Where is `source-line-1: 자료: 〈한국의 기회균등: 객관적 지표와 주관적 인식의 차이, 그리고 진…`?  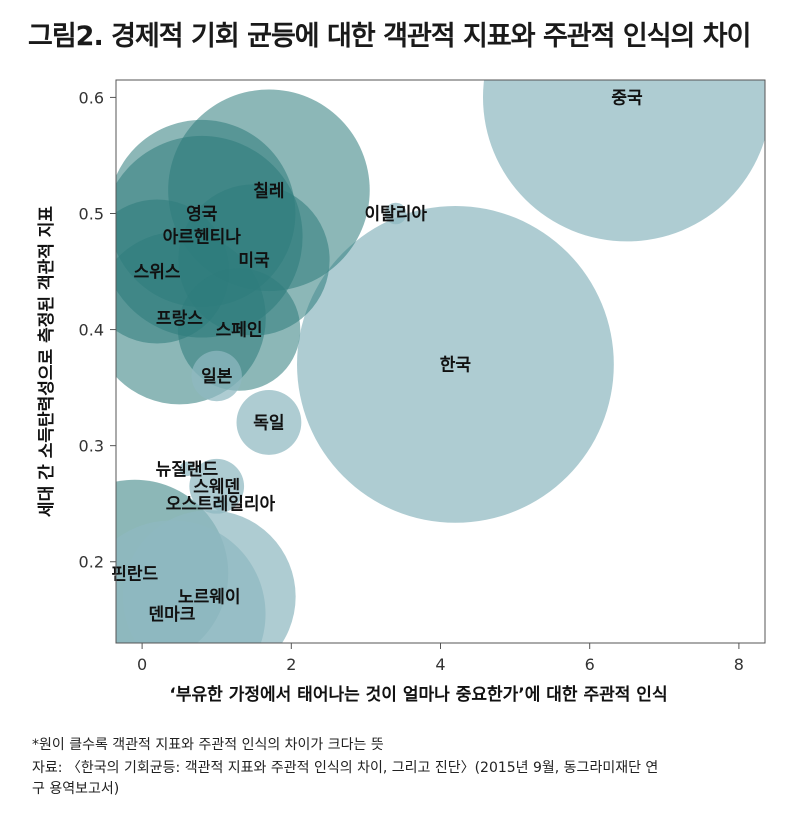 source-line-1: 자료: 〈한국의 기회균등: 객관적 지표와 주관적 인식의 차이, 그리고 진… is located at coordinates (345, 768).